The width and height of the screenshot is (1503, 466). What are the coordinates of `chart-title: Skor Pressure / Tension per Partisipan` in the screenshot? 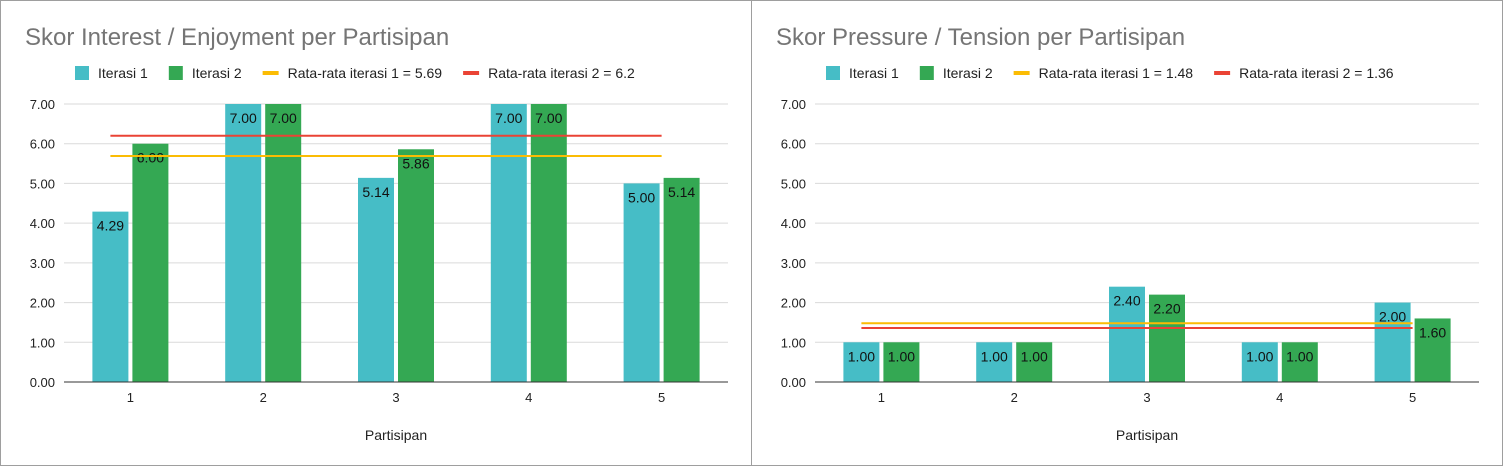 It's located at (980, 37).